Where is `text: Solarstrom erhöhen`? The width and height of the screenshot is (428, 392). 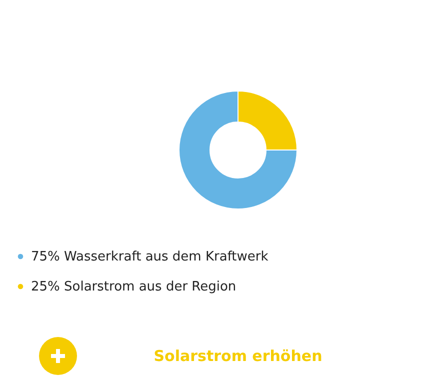
text: Solarstrom erhöhen is located at coordinates (238, 356).